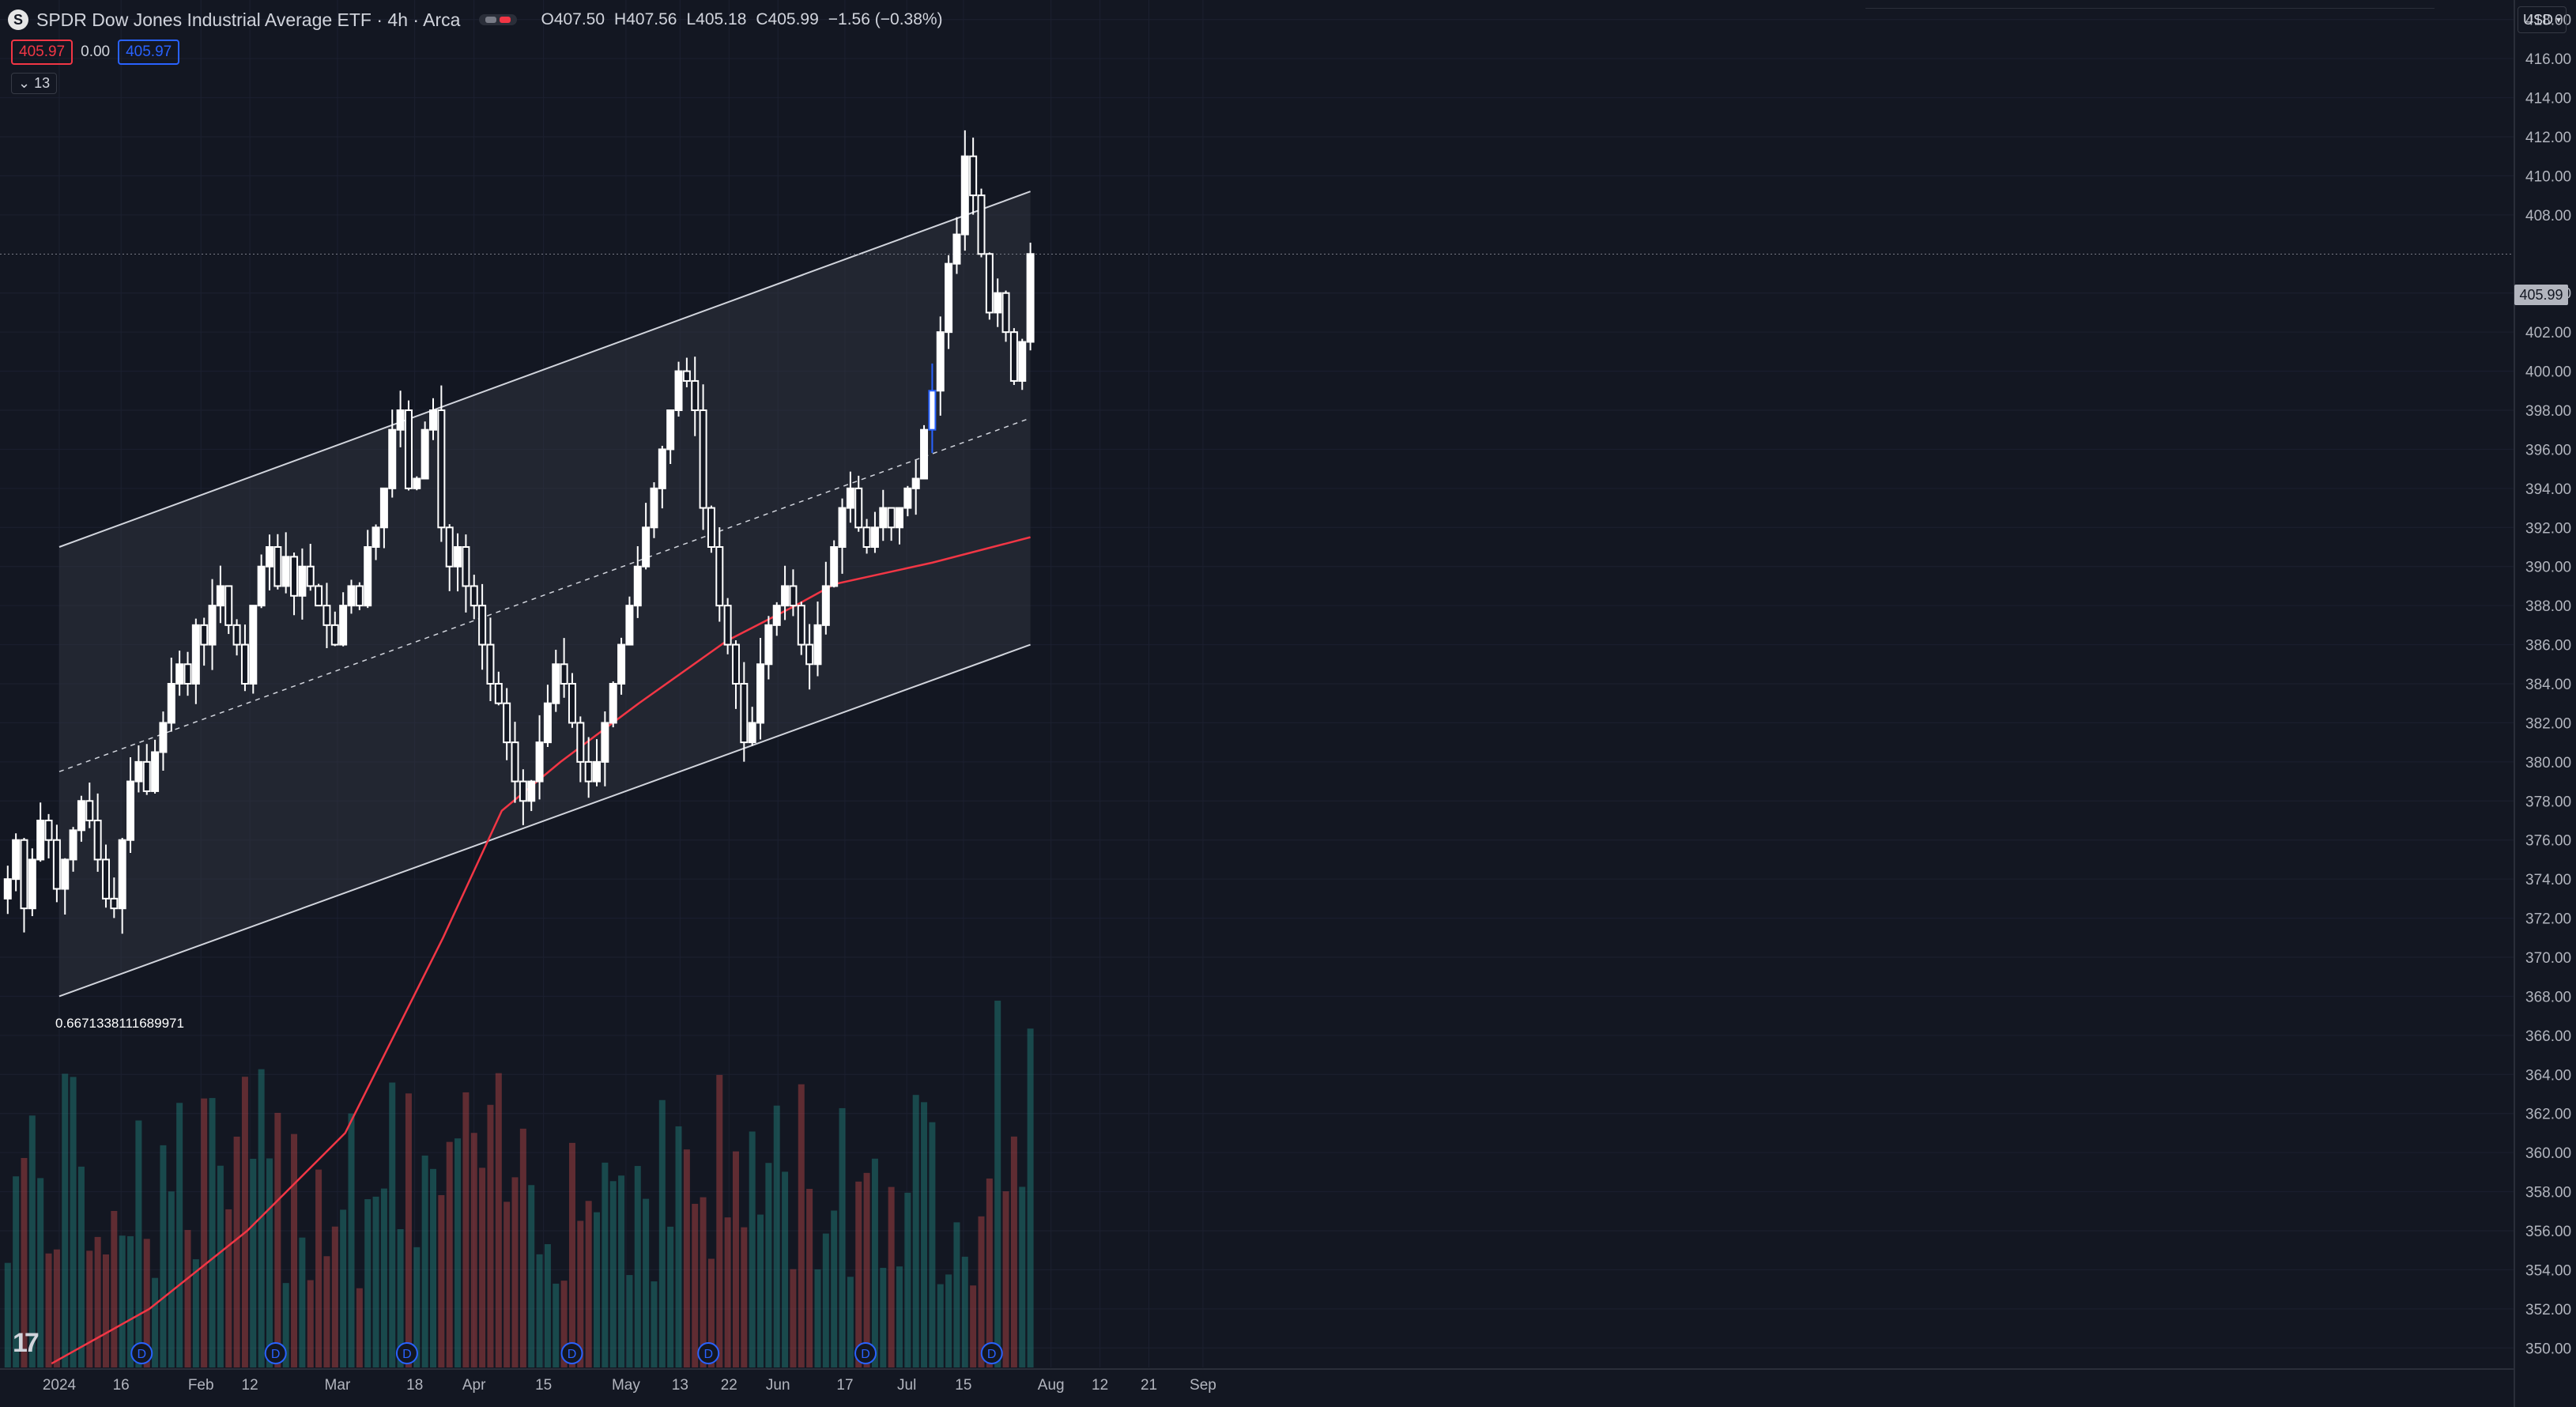 This screenshot has width=2576, height=1407. What do you see at coordinates (2548, 1075) in the screenshot?
I see `price-tick-label: 364.00` at bounding box center [2548, 1075].